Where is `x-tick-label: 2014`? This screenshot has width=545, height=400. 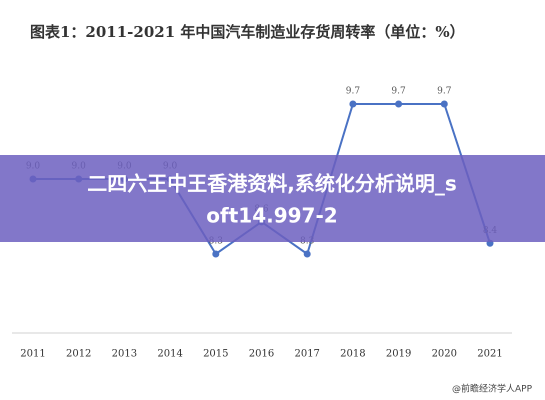 x-tick-label: 2014 is located at coordinates (169, 354).